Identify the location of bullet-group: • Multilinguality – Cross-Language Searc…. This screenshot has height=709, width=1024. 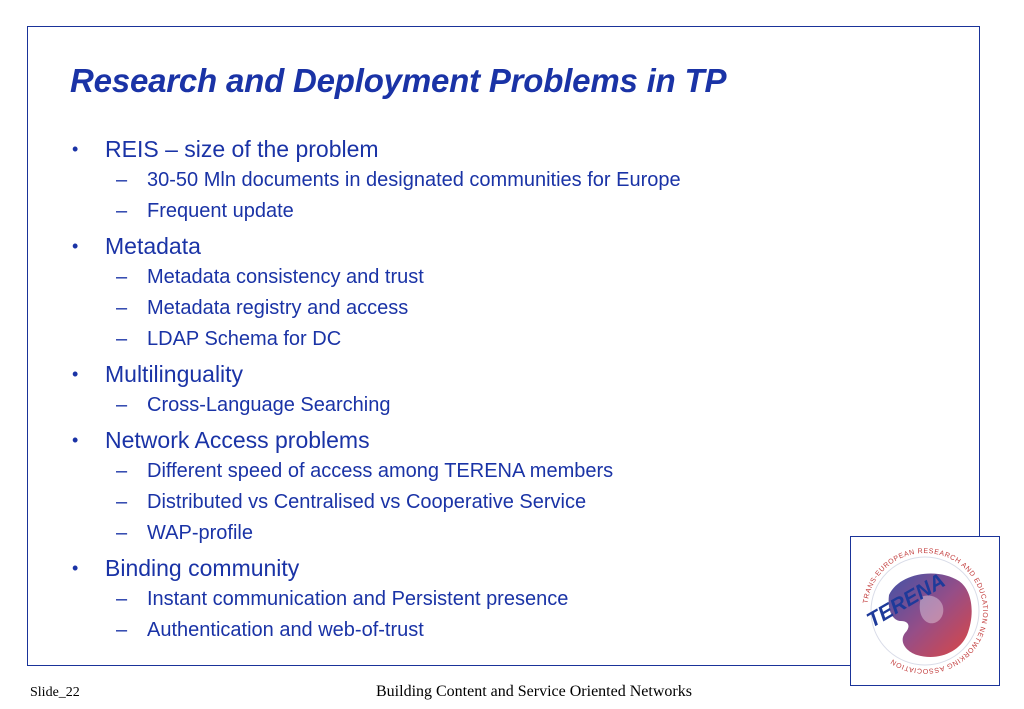
(487, 393).